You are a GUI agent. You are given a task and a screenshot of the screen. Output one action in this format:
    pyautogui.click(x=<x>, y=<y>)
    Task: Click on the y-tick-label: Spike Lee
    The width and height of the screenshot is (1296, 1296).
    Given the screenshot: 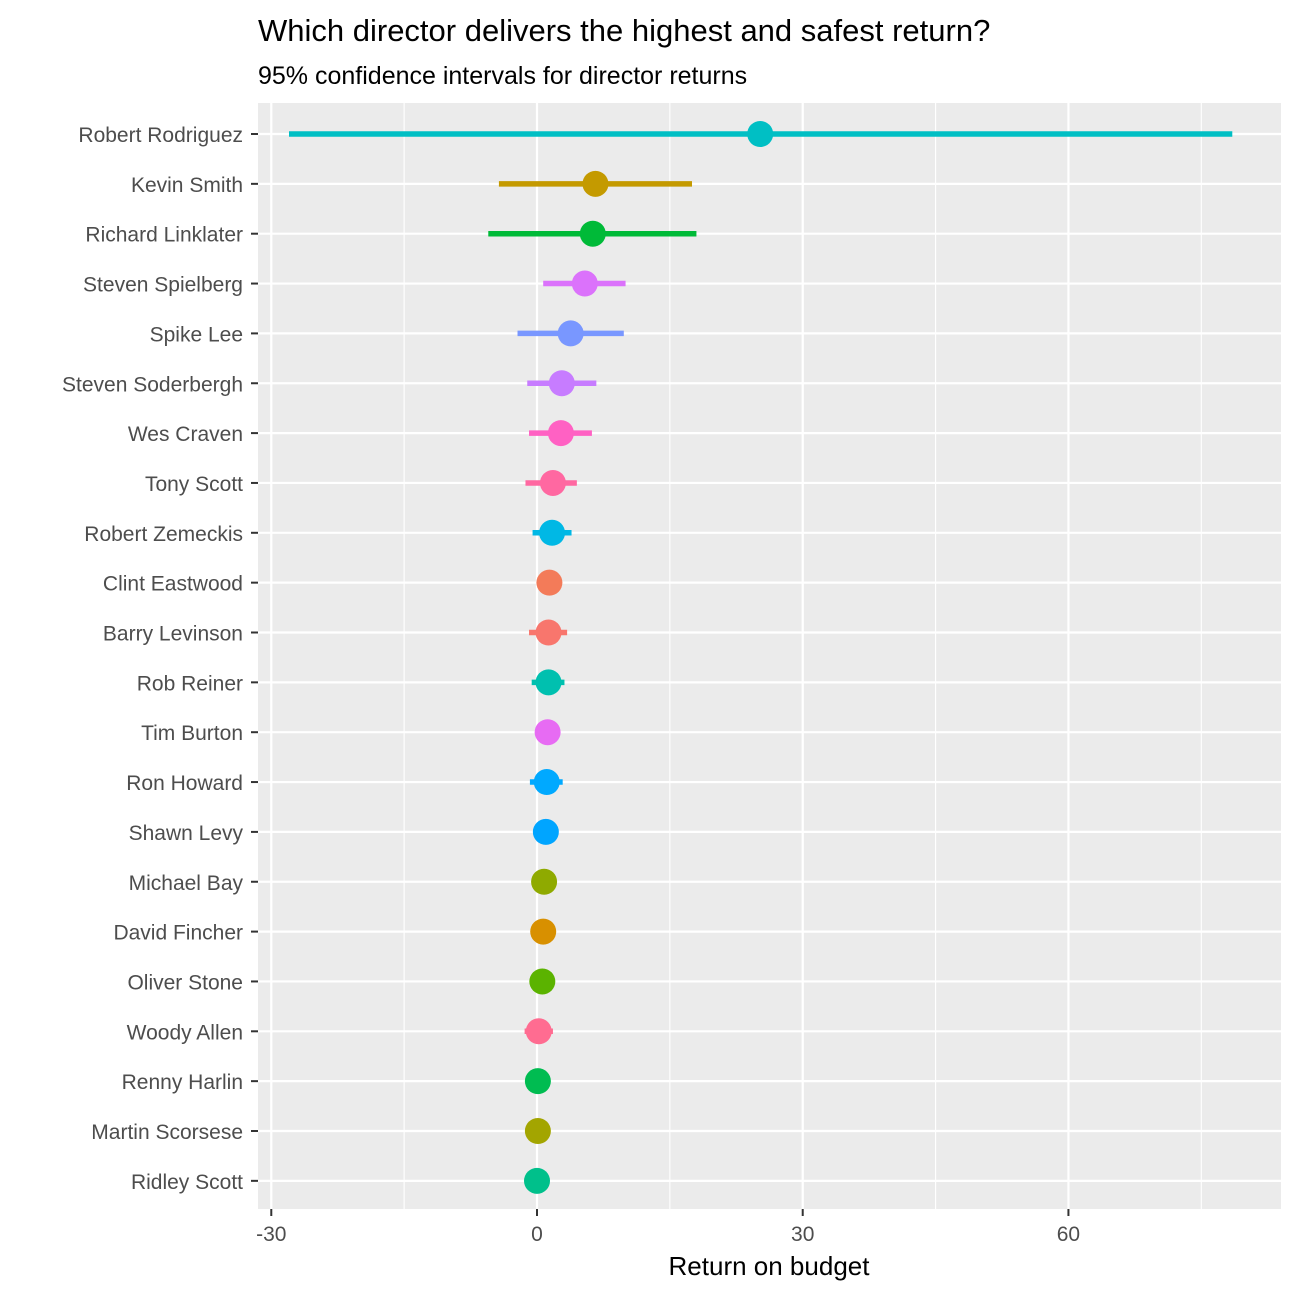 What is the action you would take?
    pyautogui.click(x=196, y=334)
    